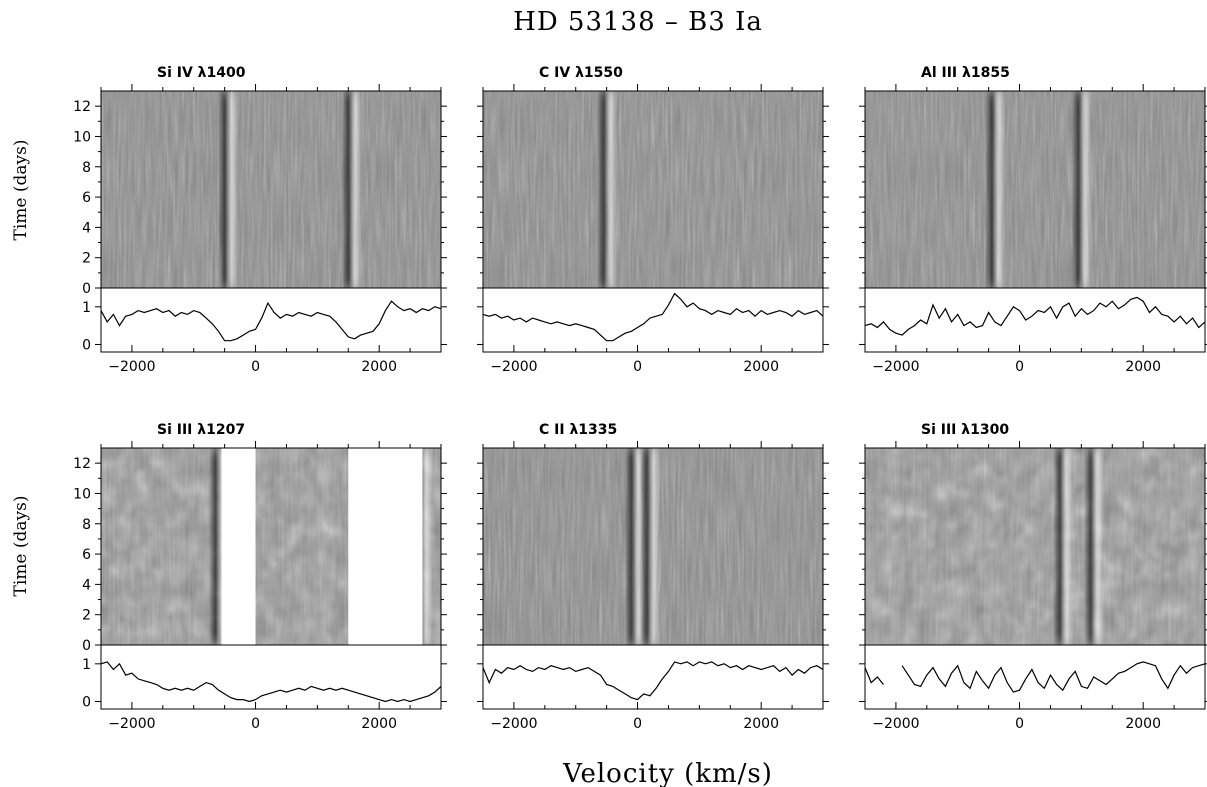  I want to click on panel-3: Al III λ1855 −2000 0 2000, so click(1033, 220).